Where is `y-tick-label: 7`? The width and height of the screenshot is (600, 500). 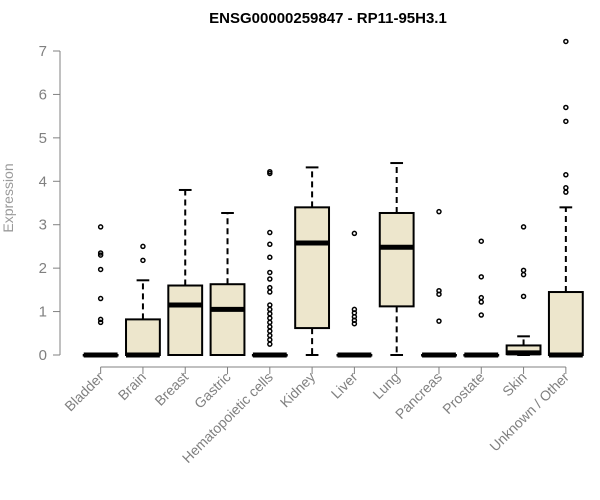 y-tick-label: 7 is located at coordinates (43, 51).